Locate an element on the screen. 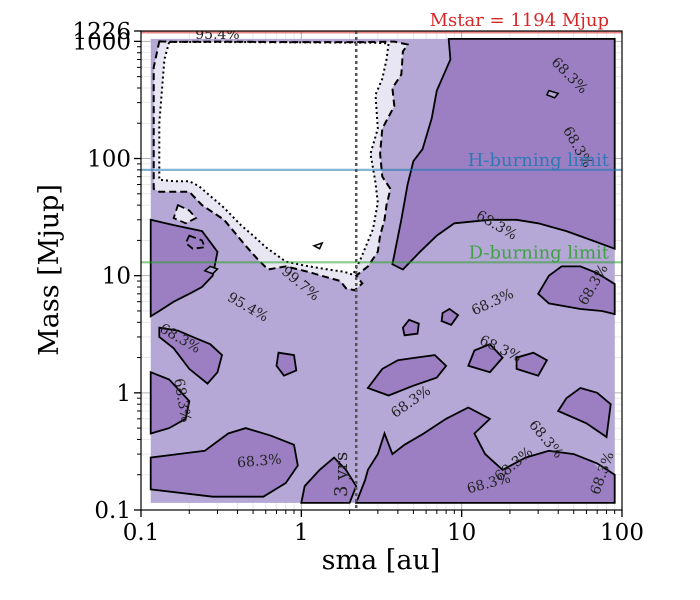 The width and height of the screenshot is (700, 600). y-tick-label: 100 is located at coordinates (109, 160).